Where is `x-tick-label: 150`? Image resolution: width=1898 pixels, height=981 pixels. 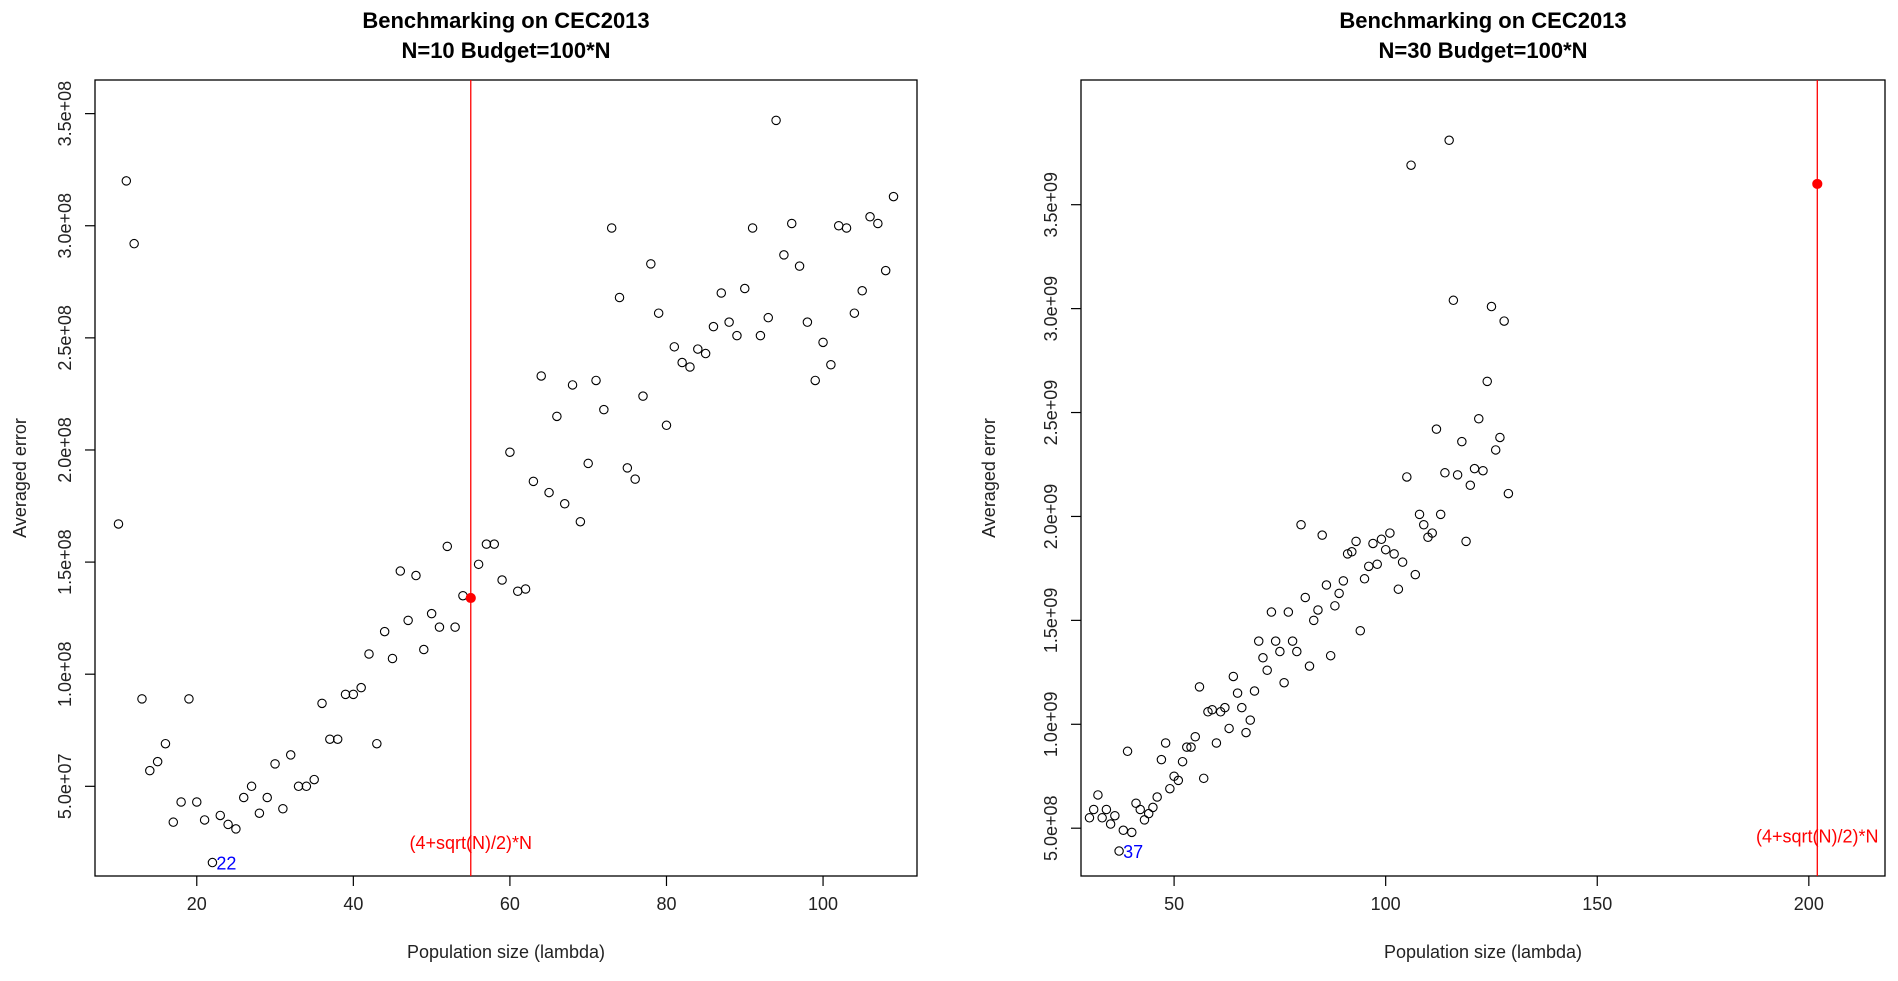
x-tick-label: 150 is located at coordinates (1597, 904).